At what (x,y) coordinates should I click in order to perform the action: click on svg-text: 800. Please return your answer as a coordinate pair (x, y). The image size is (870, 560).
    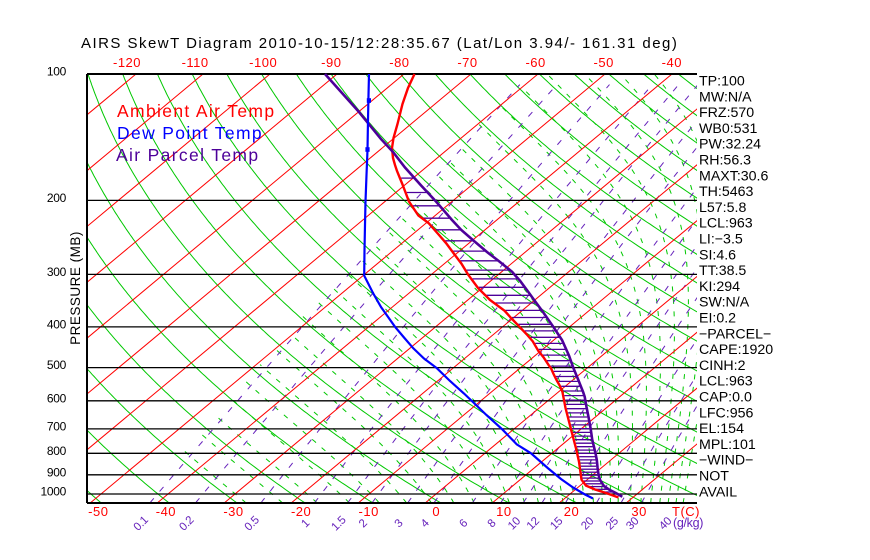
    Looking at the image, I should click on (57, 451).